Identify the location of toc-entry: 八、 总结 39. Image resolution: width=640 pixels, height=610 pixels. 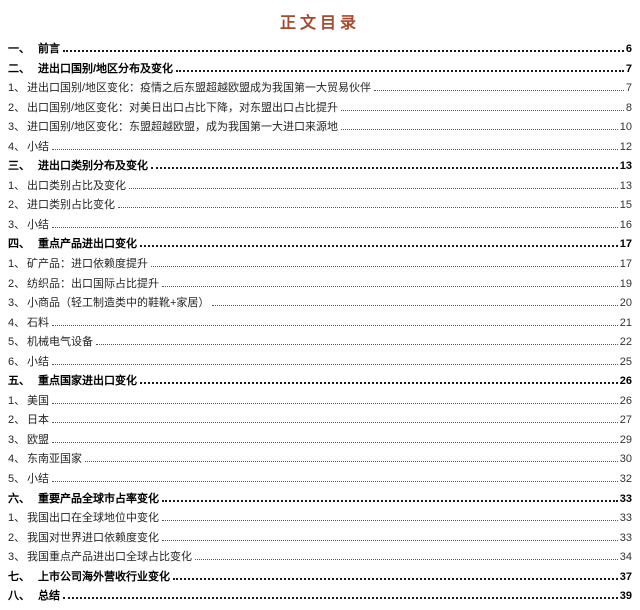
(320, 597).